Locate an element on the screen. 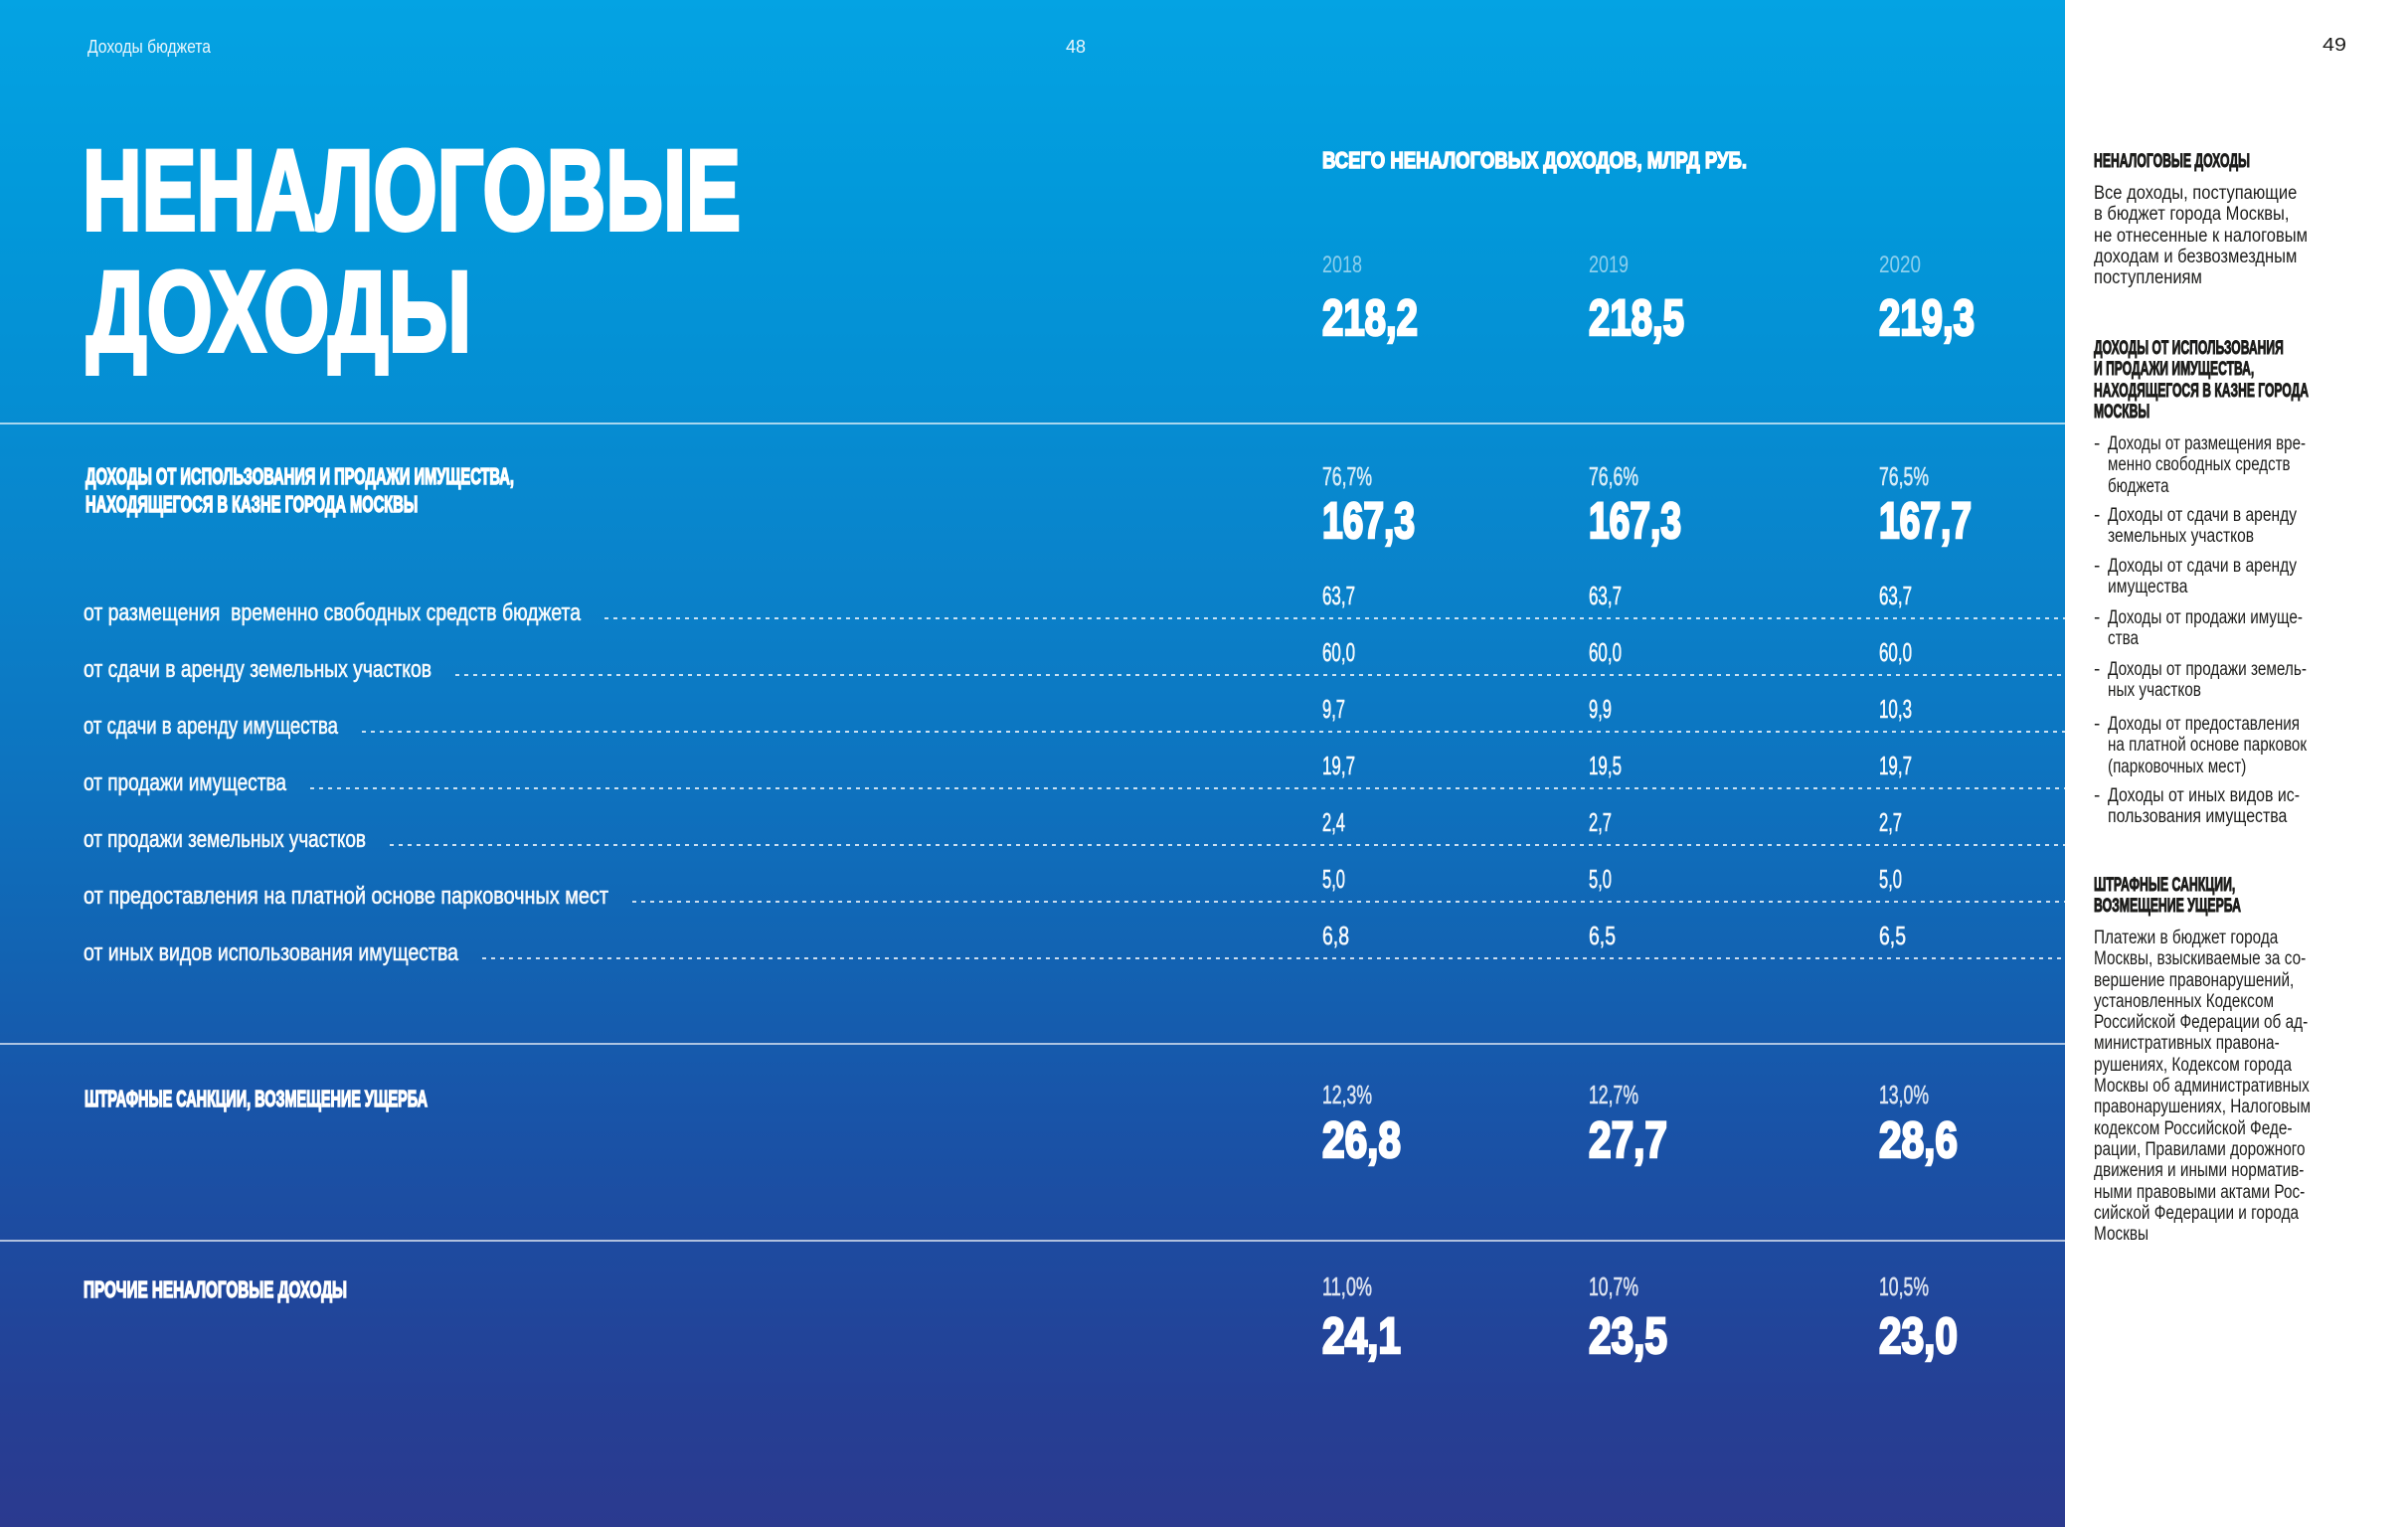 The width and height of the screenshot is (2408, 1527). row-7-value-2018: 6,8 is located at coordinates (1340, 936).